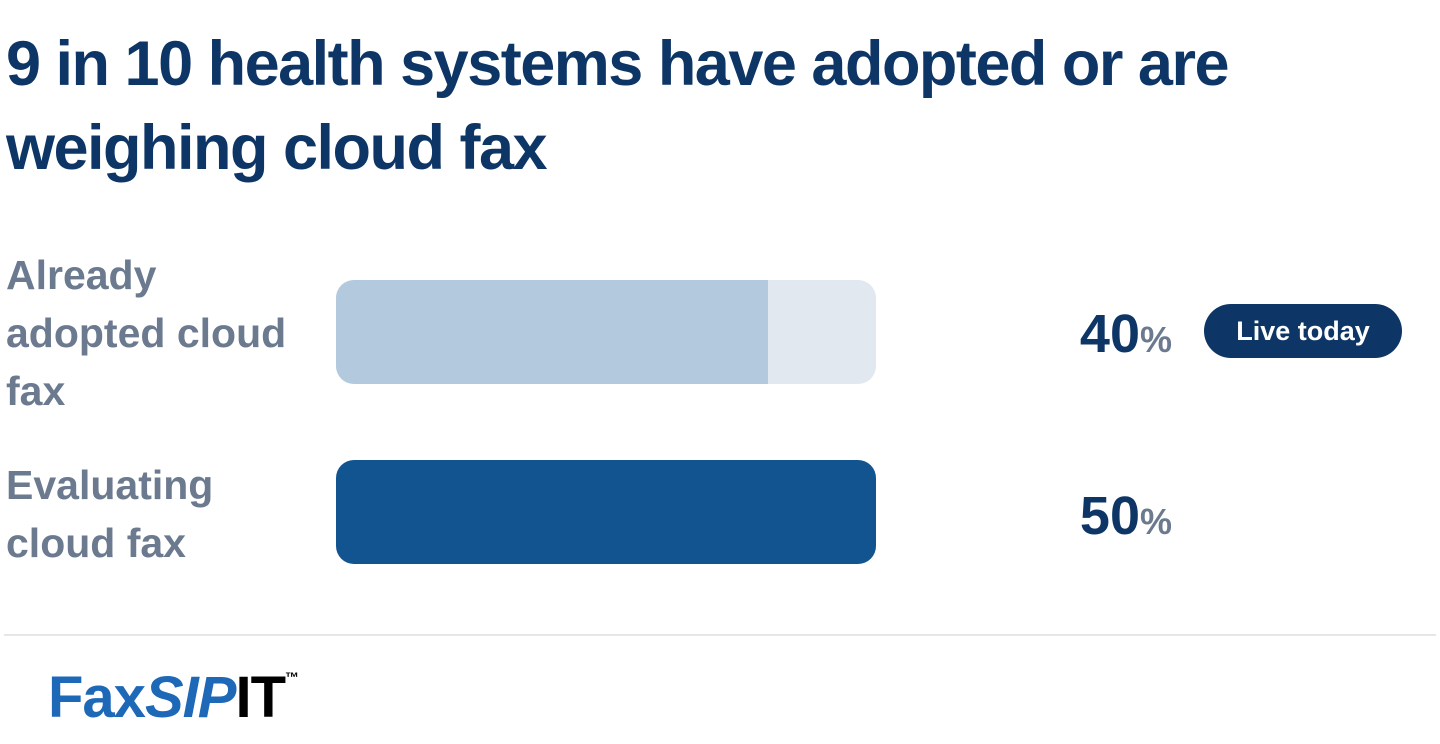 Image resolution: width=1440 pixels, height=744 pixels. I want to click on bar-already-adopted, so click(552, 332).